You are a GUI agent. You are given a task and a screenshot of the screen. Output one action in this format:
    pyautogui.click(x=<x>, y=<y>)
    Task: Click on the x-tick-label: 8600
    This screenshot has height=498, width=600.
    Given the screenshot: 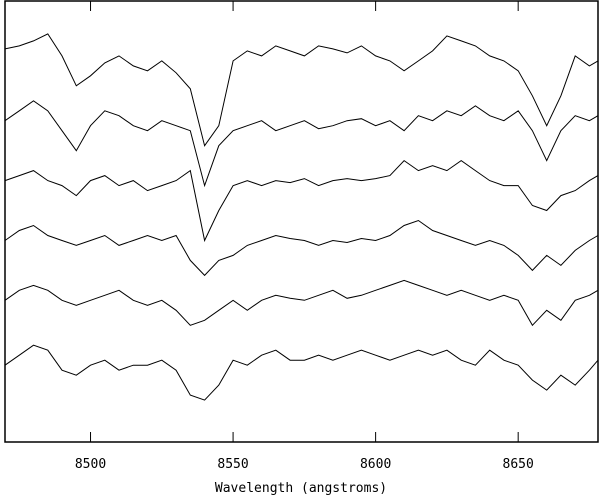 What is the action you would take?
    pyautogui.click(x=375, y=464)
    